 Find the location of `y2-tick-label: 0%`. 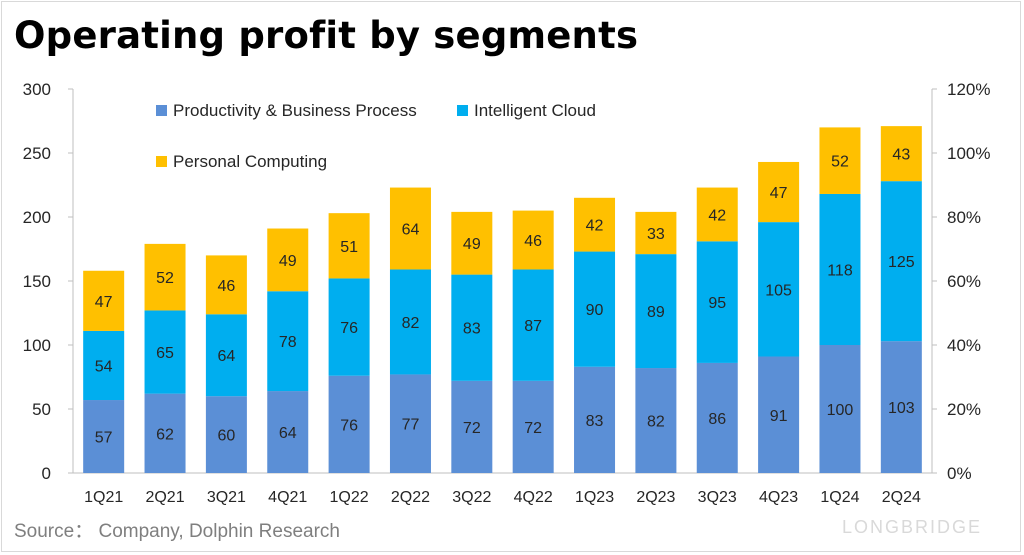

y2-tick-label: 0% is located at coordinates (959, 473).